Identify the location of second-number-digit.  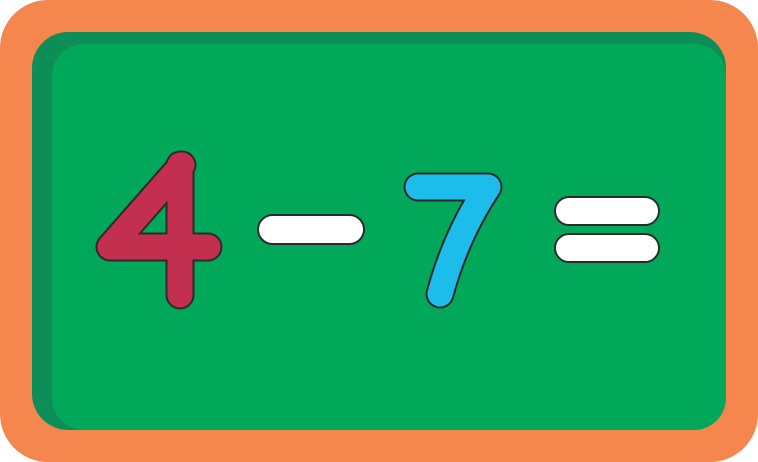
(453, 240).